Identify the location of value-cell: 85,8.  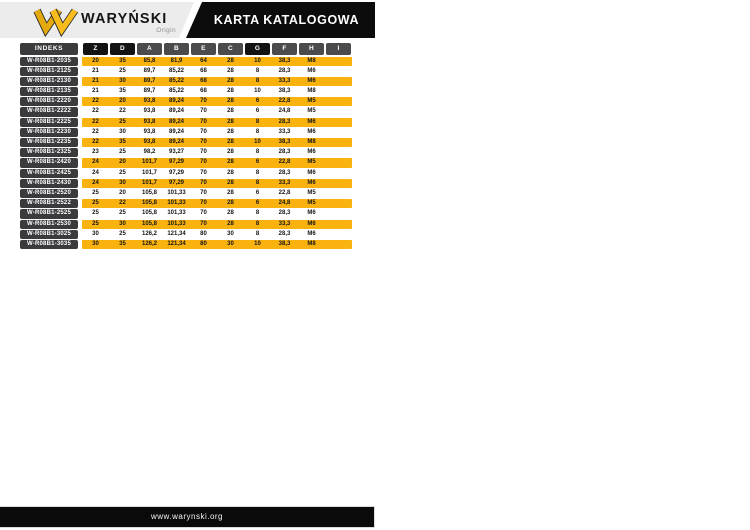
(149, 60).